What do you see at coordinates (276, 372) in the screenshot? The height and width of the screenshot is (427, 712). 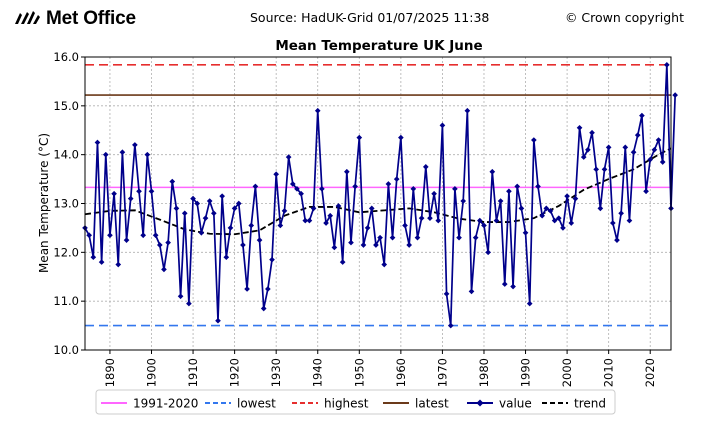 I see `x-tick-label: 1930` at bounding box center [276, 372].